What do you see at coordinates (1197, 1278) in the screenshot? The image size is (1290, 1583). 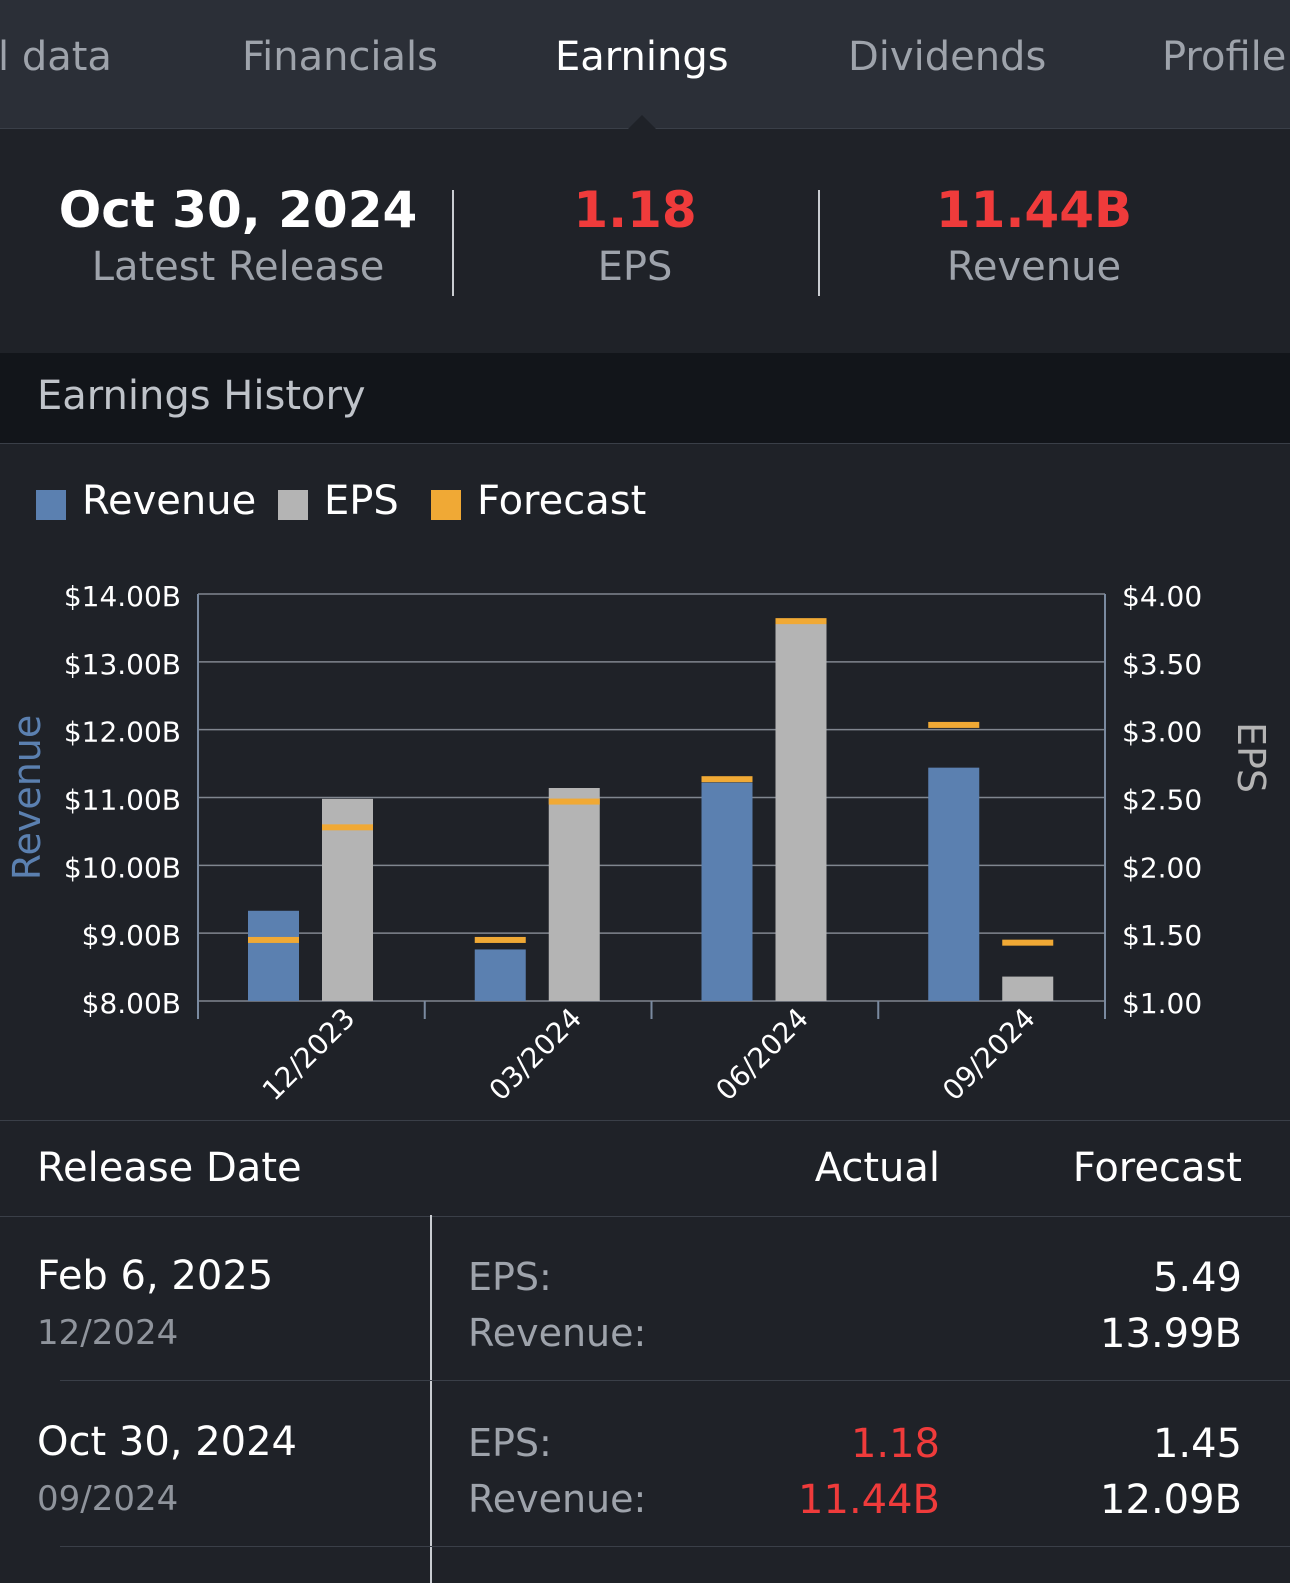 I see `row-eps-forecast: 5.49` at bounding box center [1197, 1278].